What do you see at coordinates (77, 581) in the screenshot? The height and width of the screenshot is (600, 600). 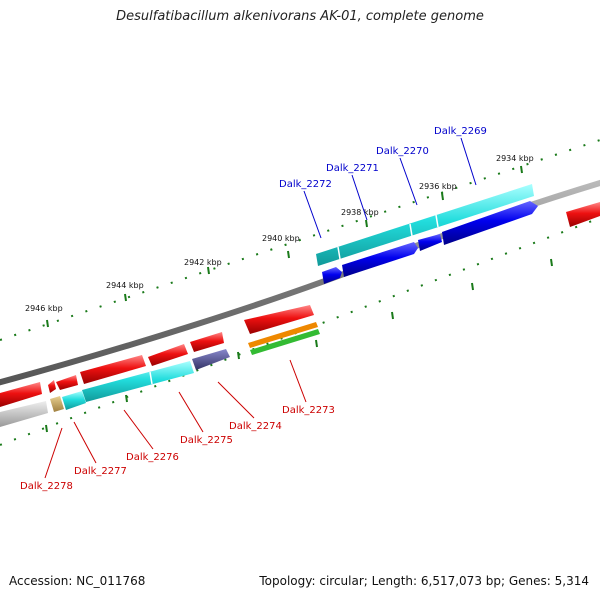 I see `accession-text: Accession: NC_011768` at bounding box center [77, 581].